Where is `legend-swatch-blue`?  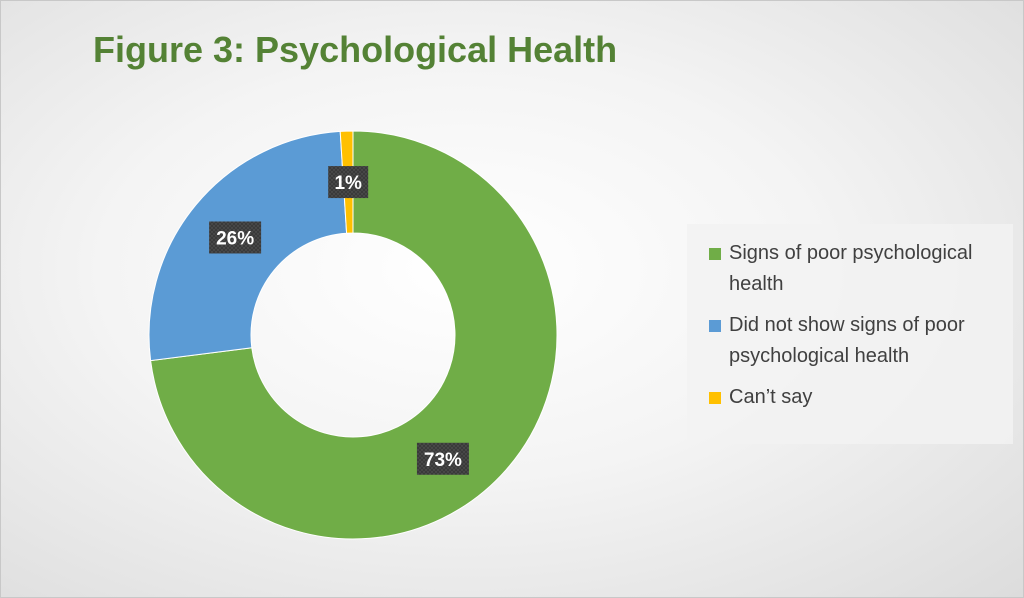
legend-swatch-blue is located at coordinates (715, 326).